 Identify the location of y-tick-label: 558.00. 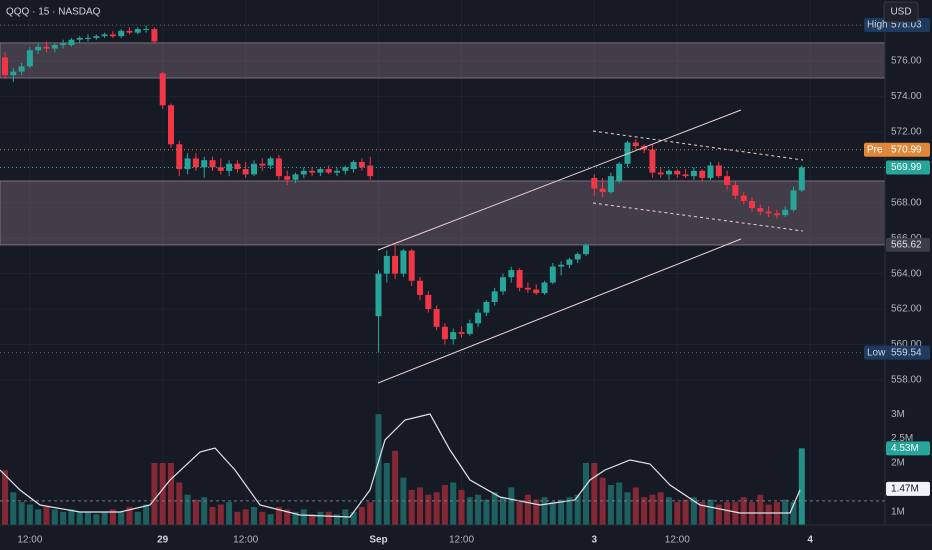
(906, 380).